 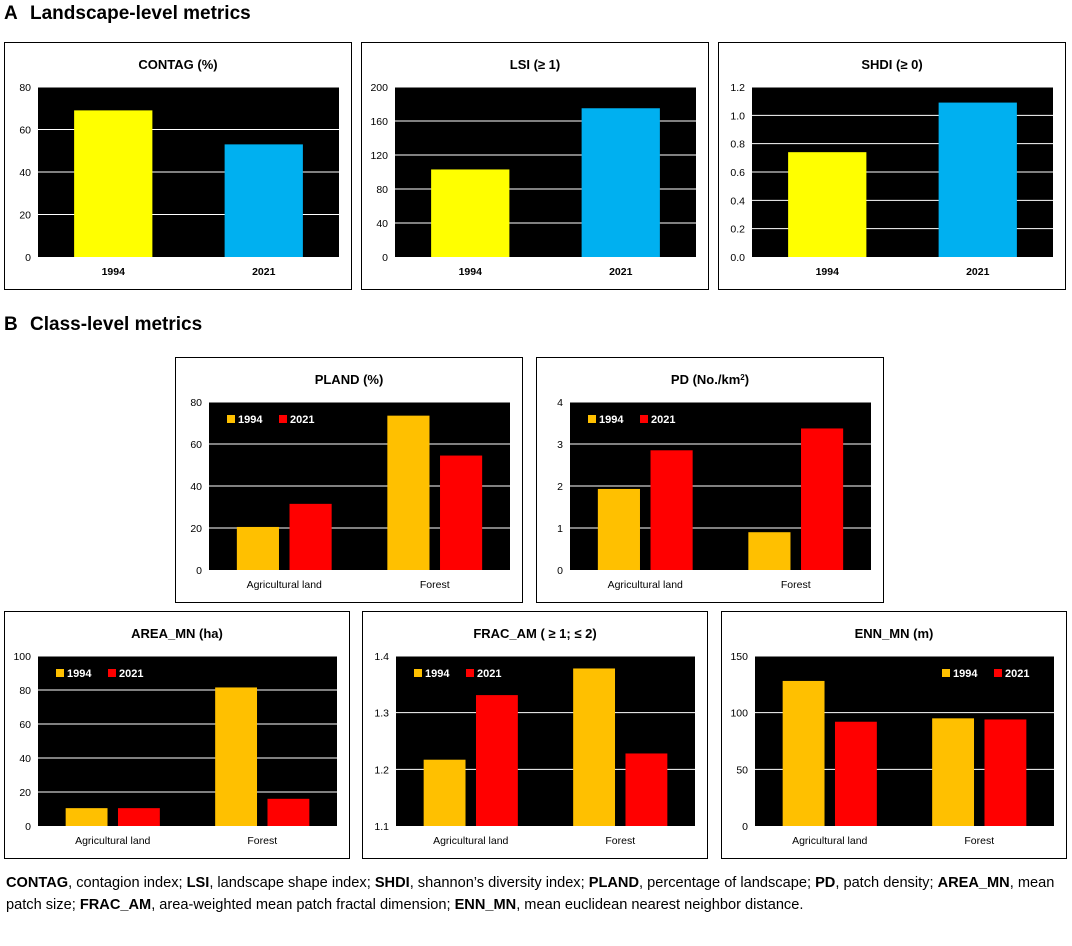 What do you see at coordinates (381, 714) in the screenshot?
I see `y-tick-label: 1.3` at bounding box center [381, 714].